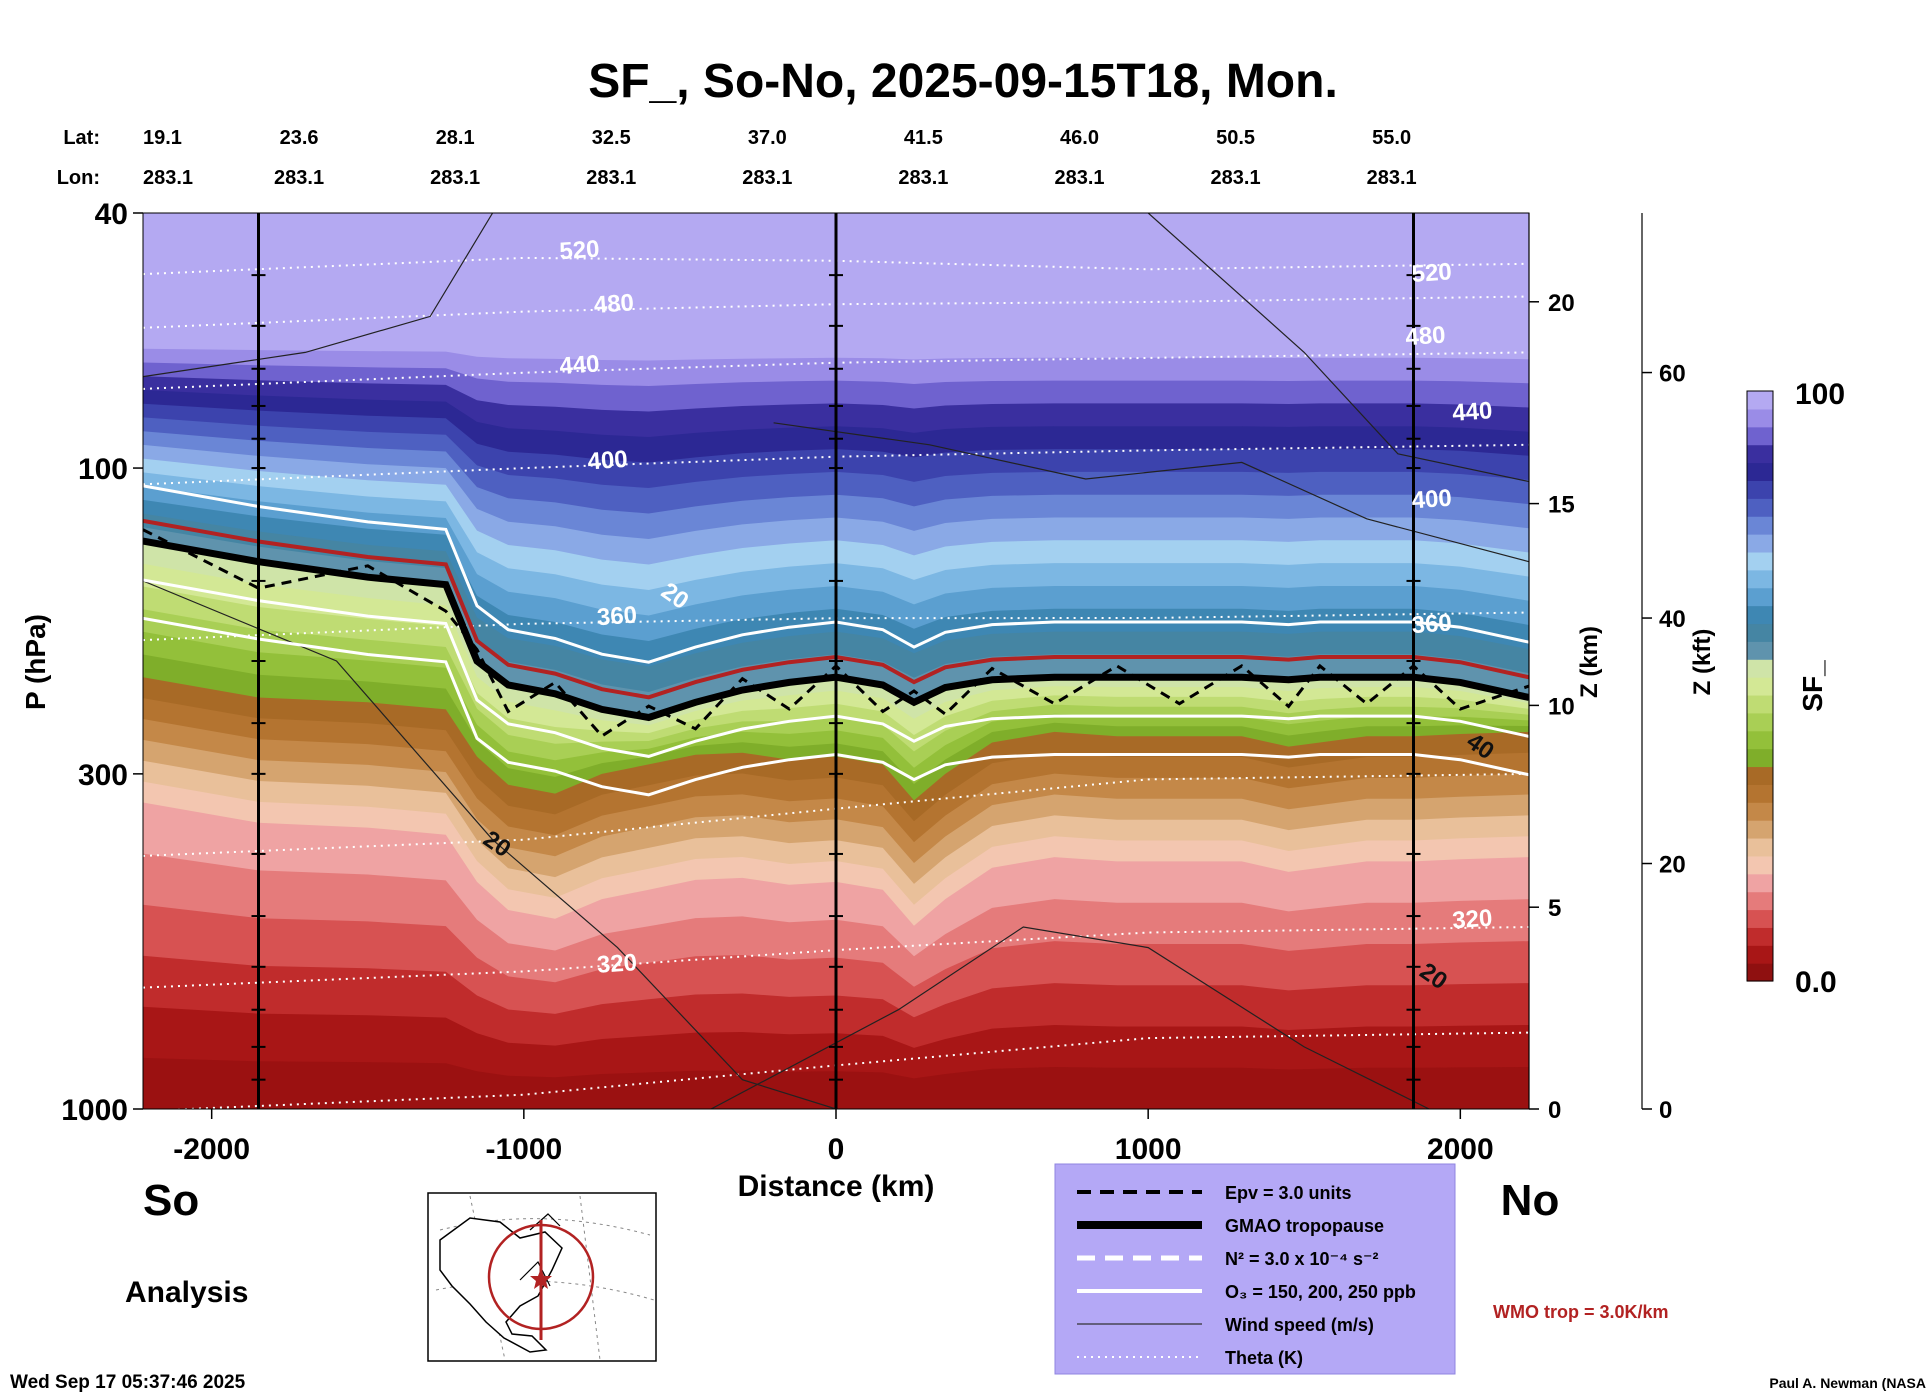  What do you see at coordinates (1079, 138) in the screenshot?
I see `lat-value: 46.0` at bounding box center [1079, 138].